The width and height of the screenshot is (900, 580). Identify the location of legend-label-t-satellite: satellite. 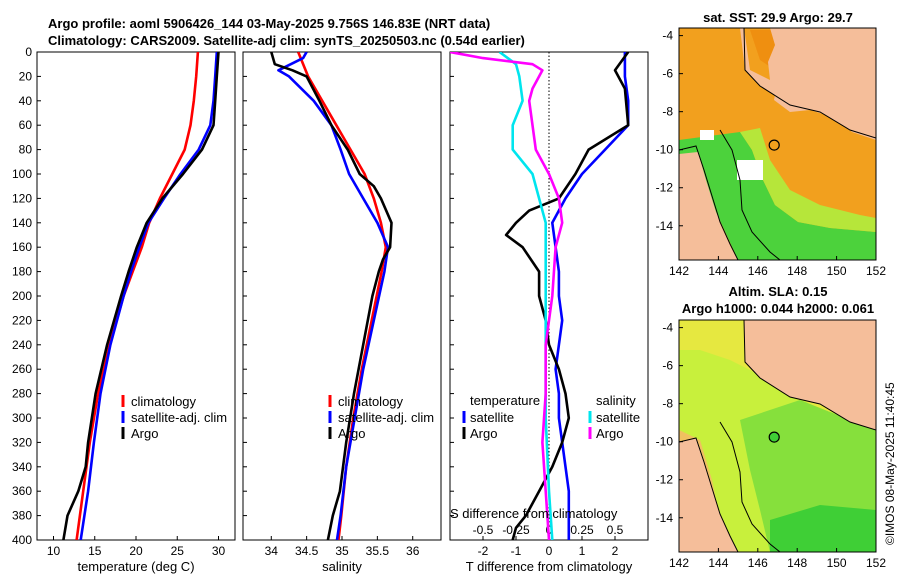
(492, 417).